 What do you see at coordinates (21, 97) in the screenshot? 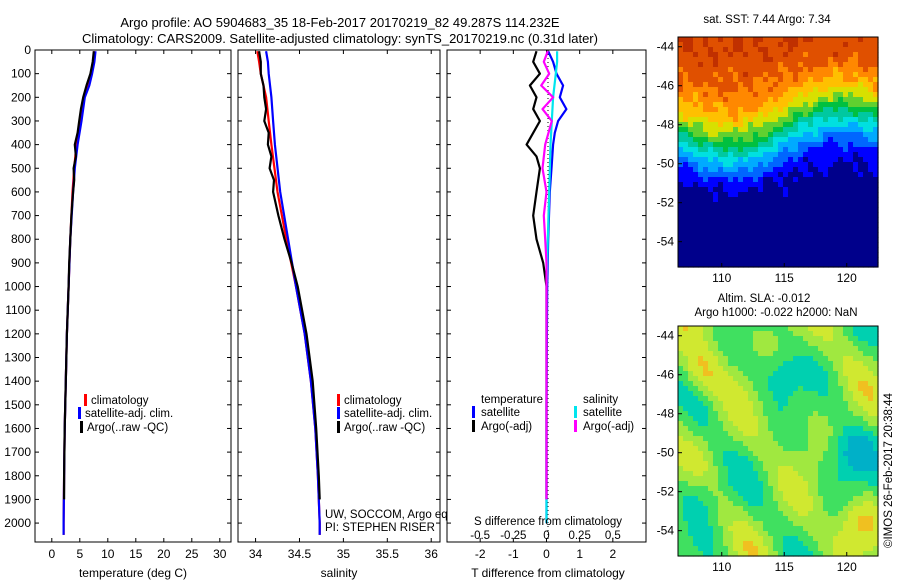
I see `depth-tick-label: 200` at bounding box center [21, 97].